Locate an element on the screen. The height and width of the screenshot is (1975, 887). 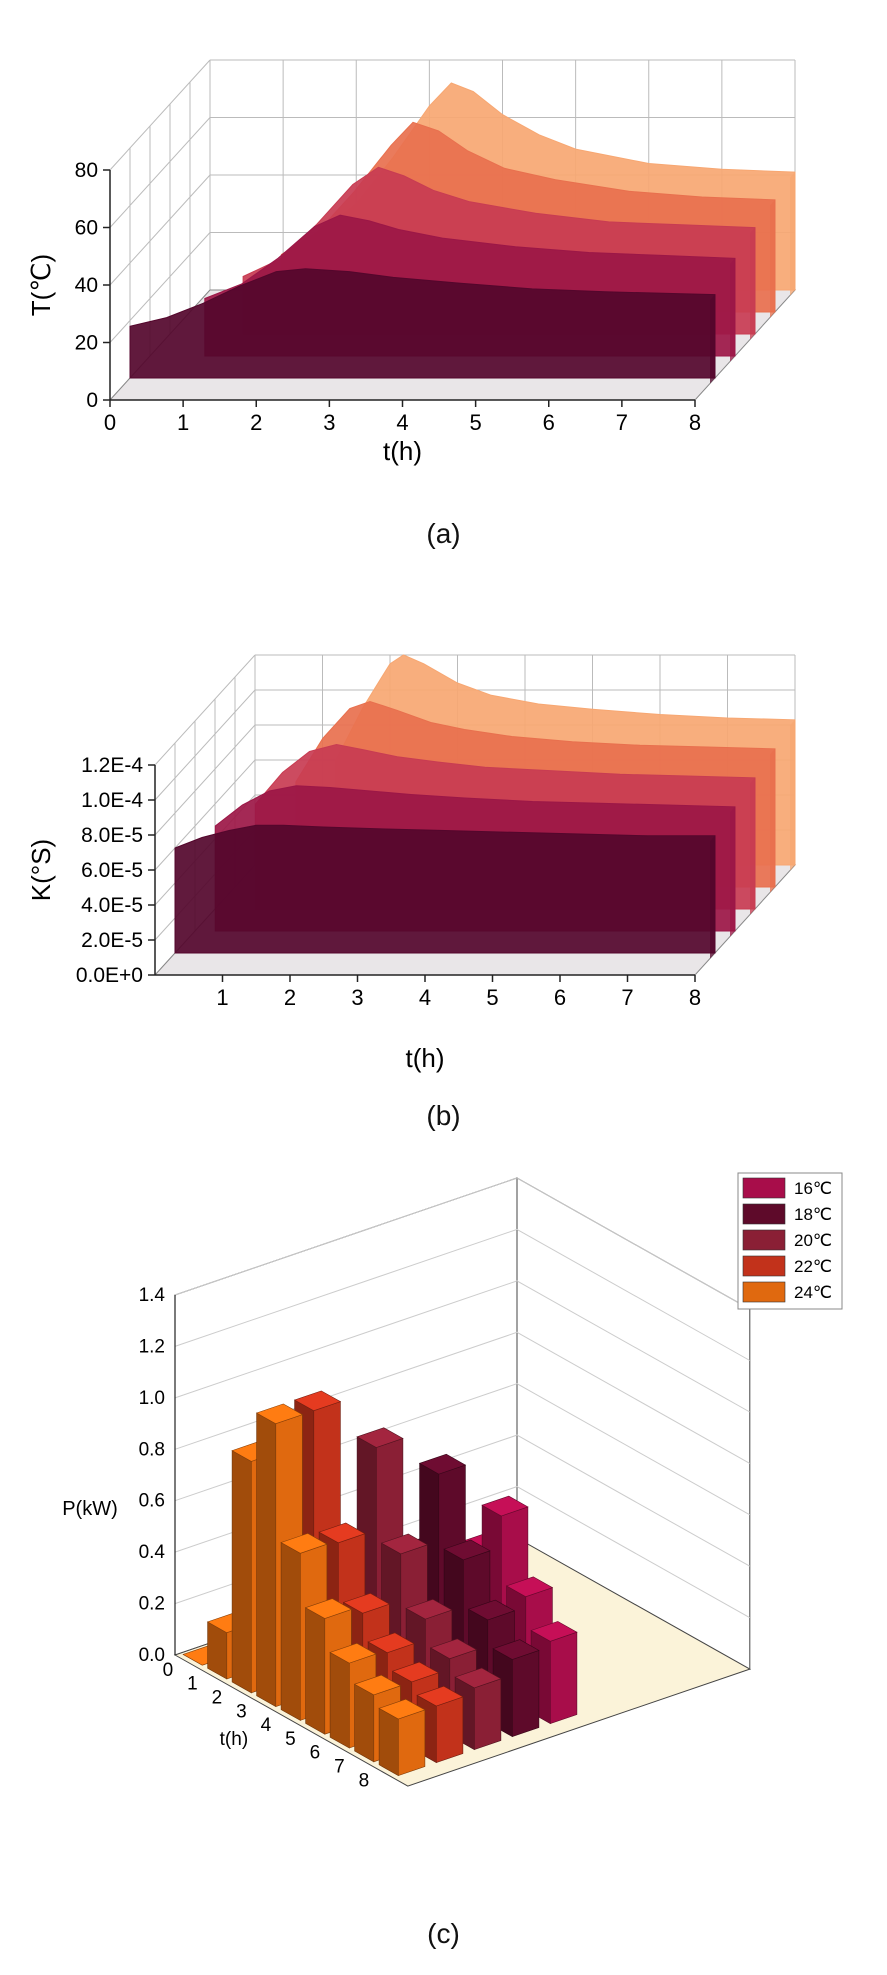
y-tick-label: 0.2 is located at coordinates (152, 1604).